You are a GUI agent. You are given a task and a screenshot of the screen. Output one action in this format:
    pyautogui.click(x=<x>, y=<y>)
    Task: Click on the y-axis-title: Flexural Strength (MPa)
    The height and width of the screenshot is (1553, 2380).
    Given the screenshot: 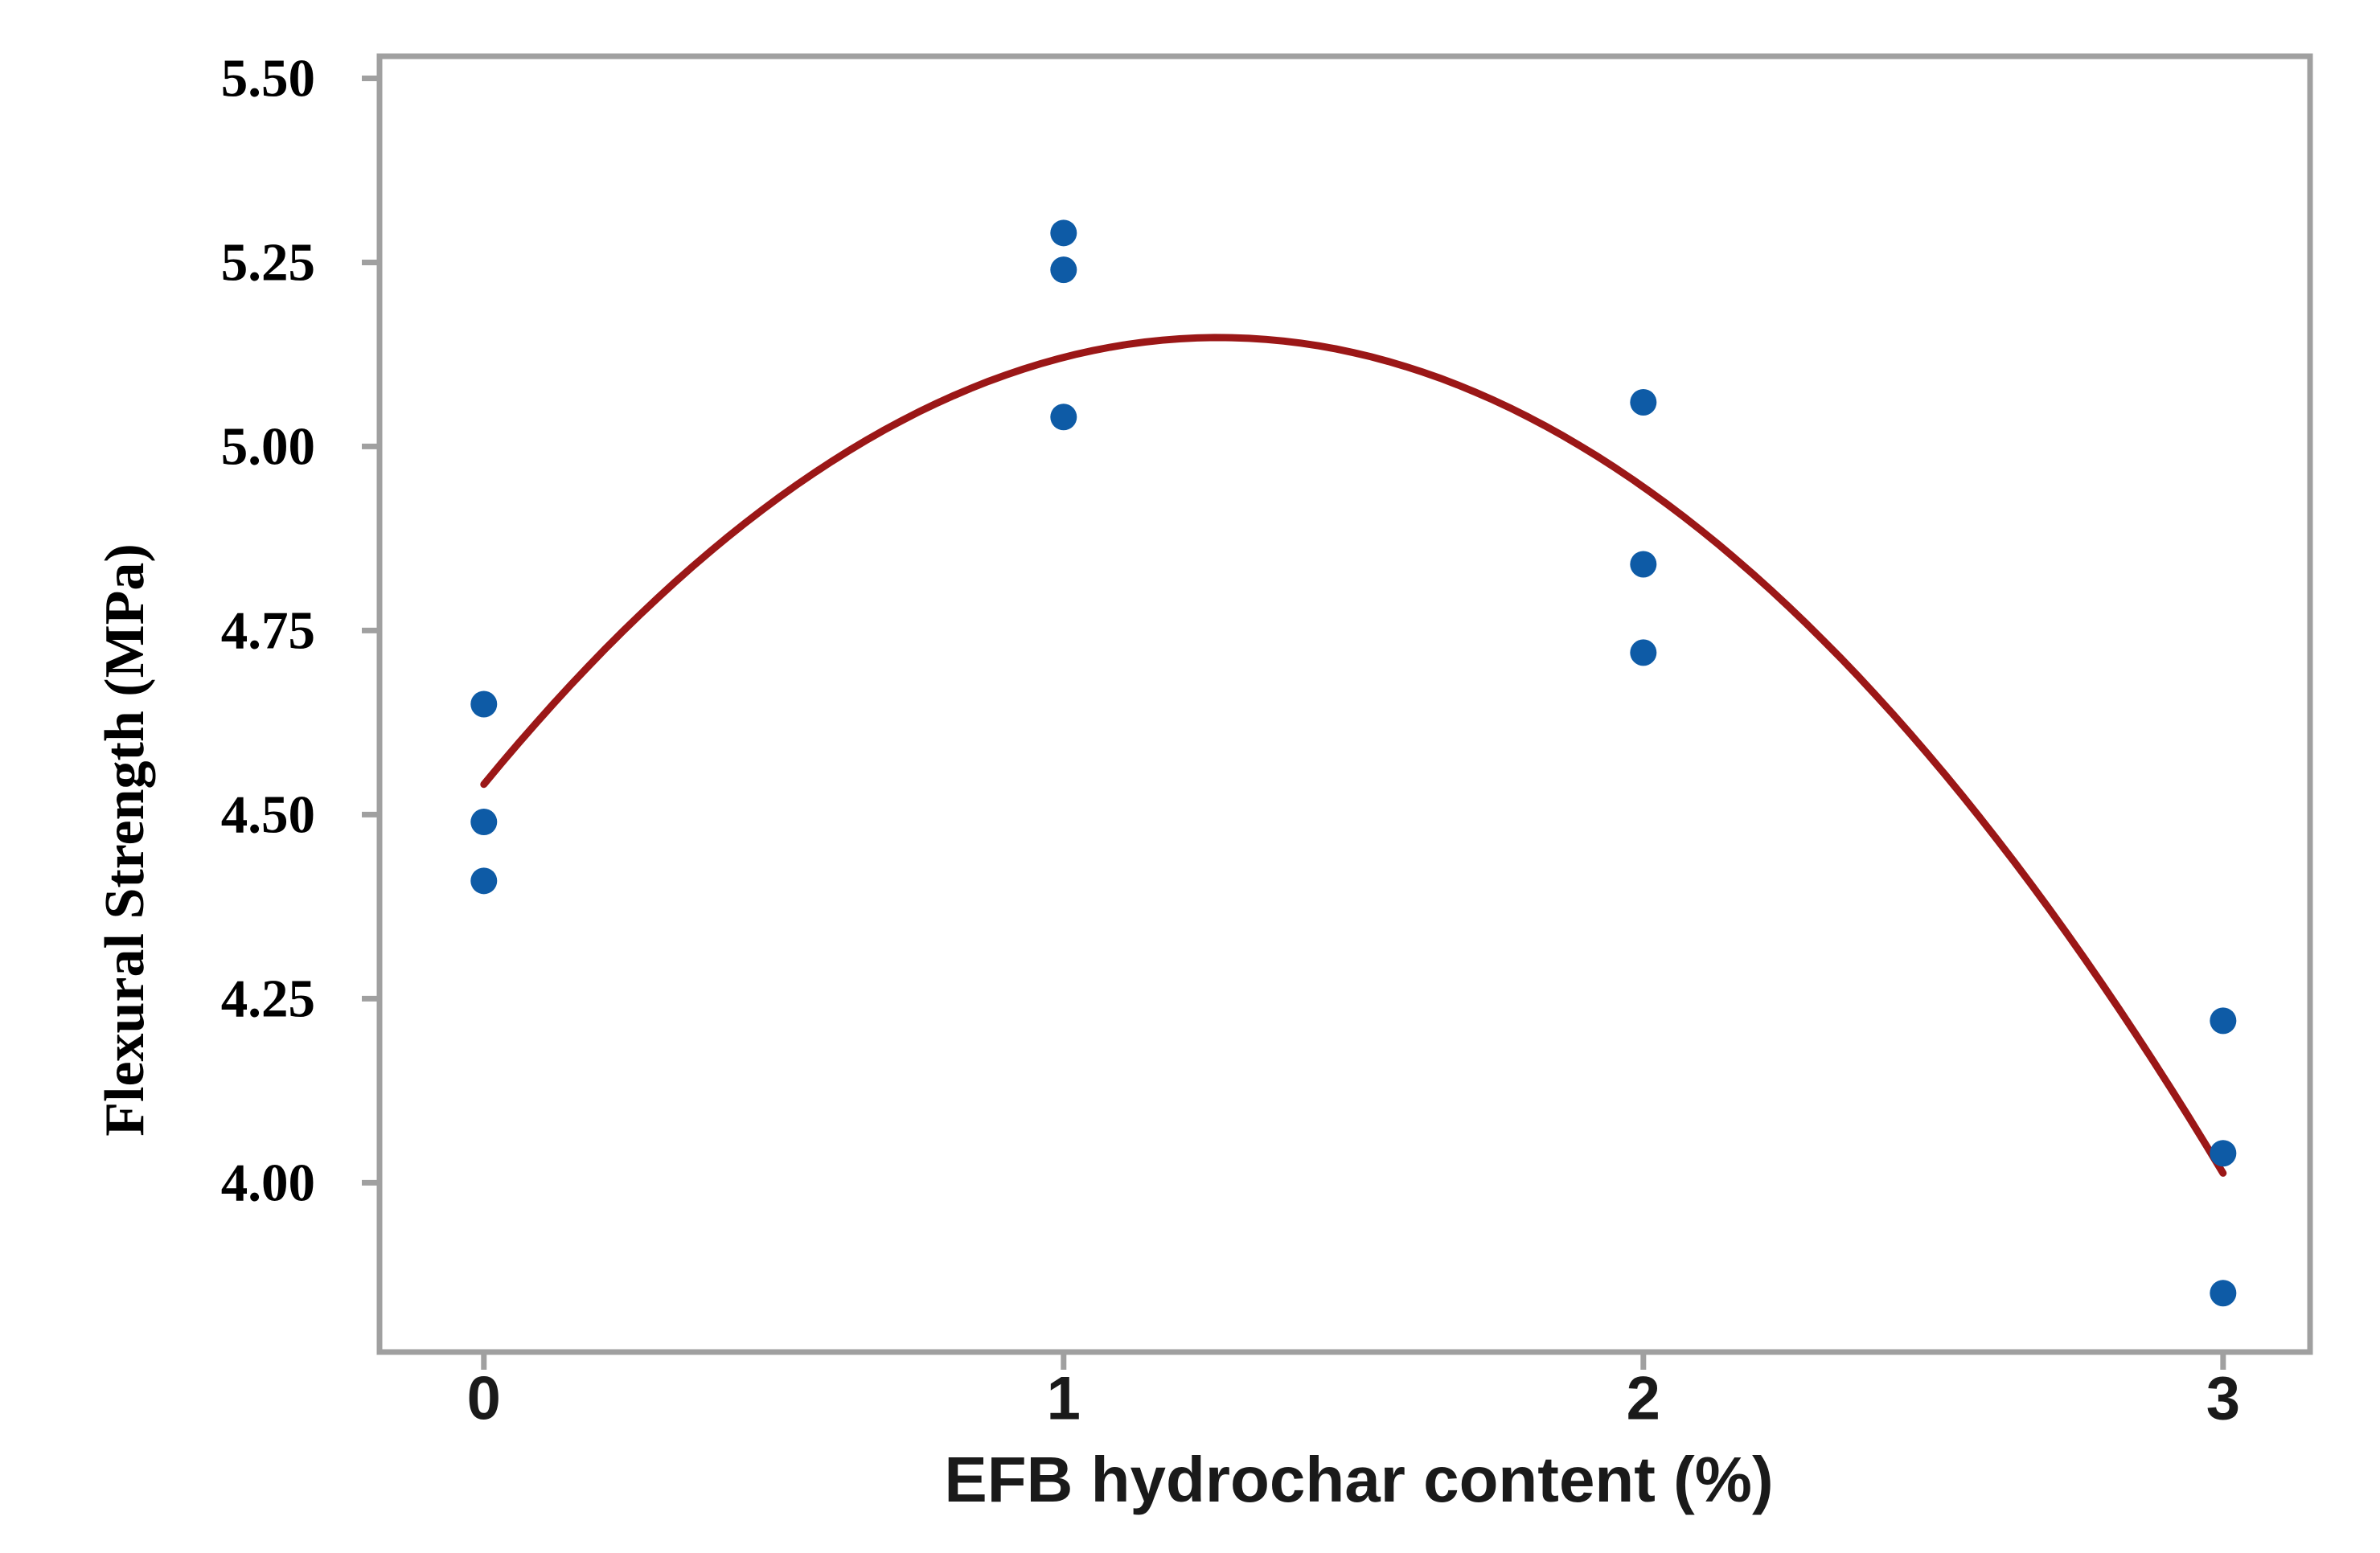 What is the action you would take?
    pyautogui.click(x=125, y=839)
    